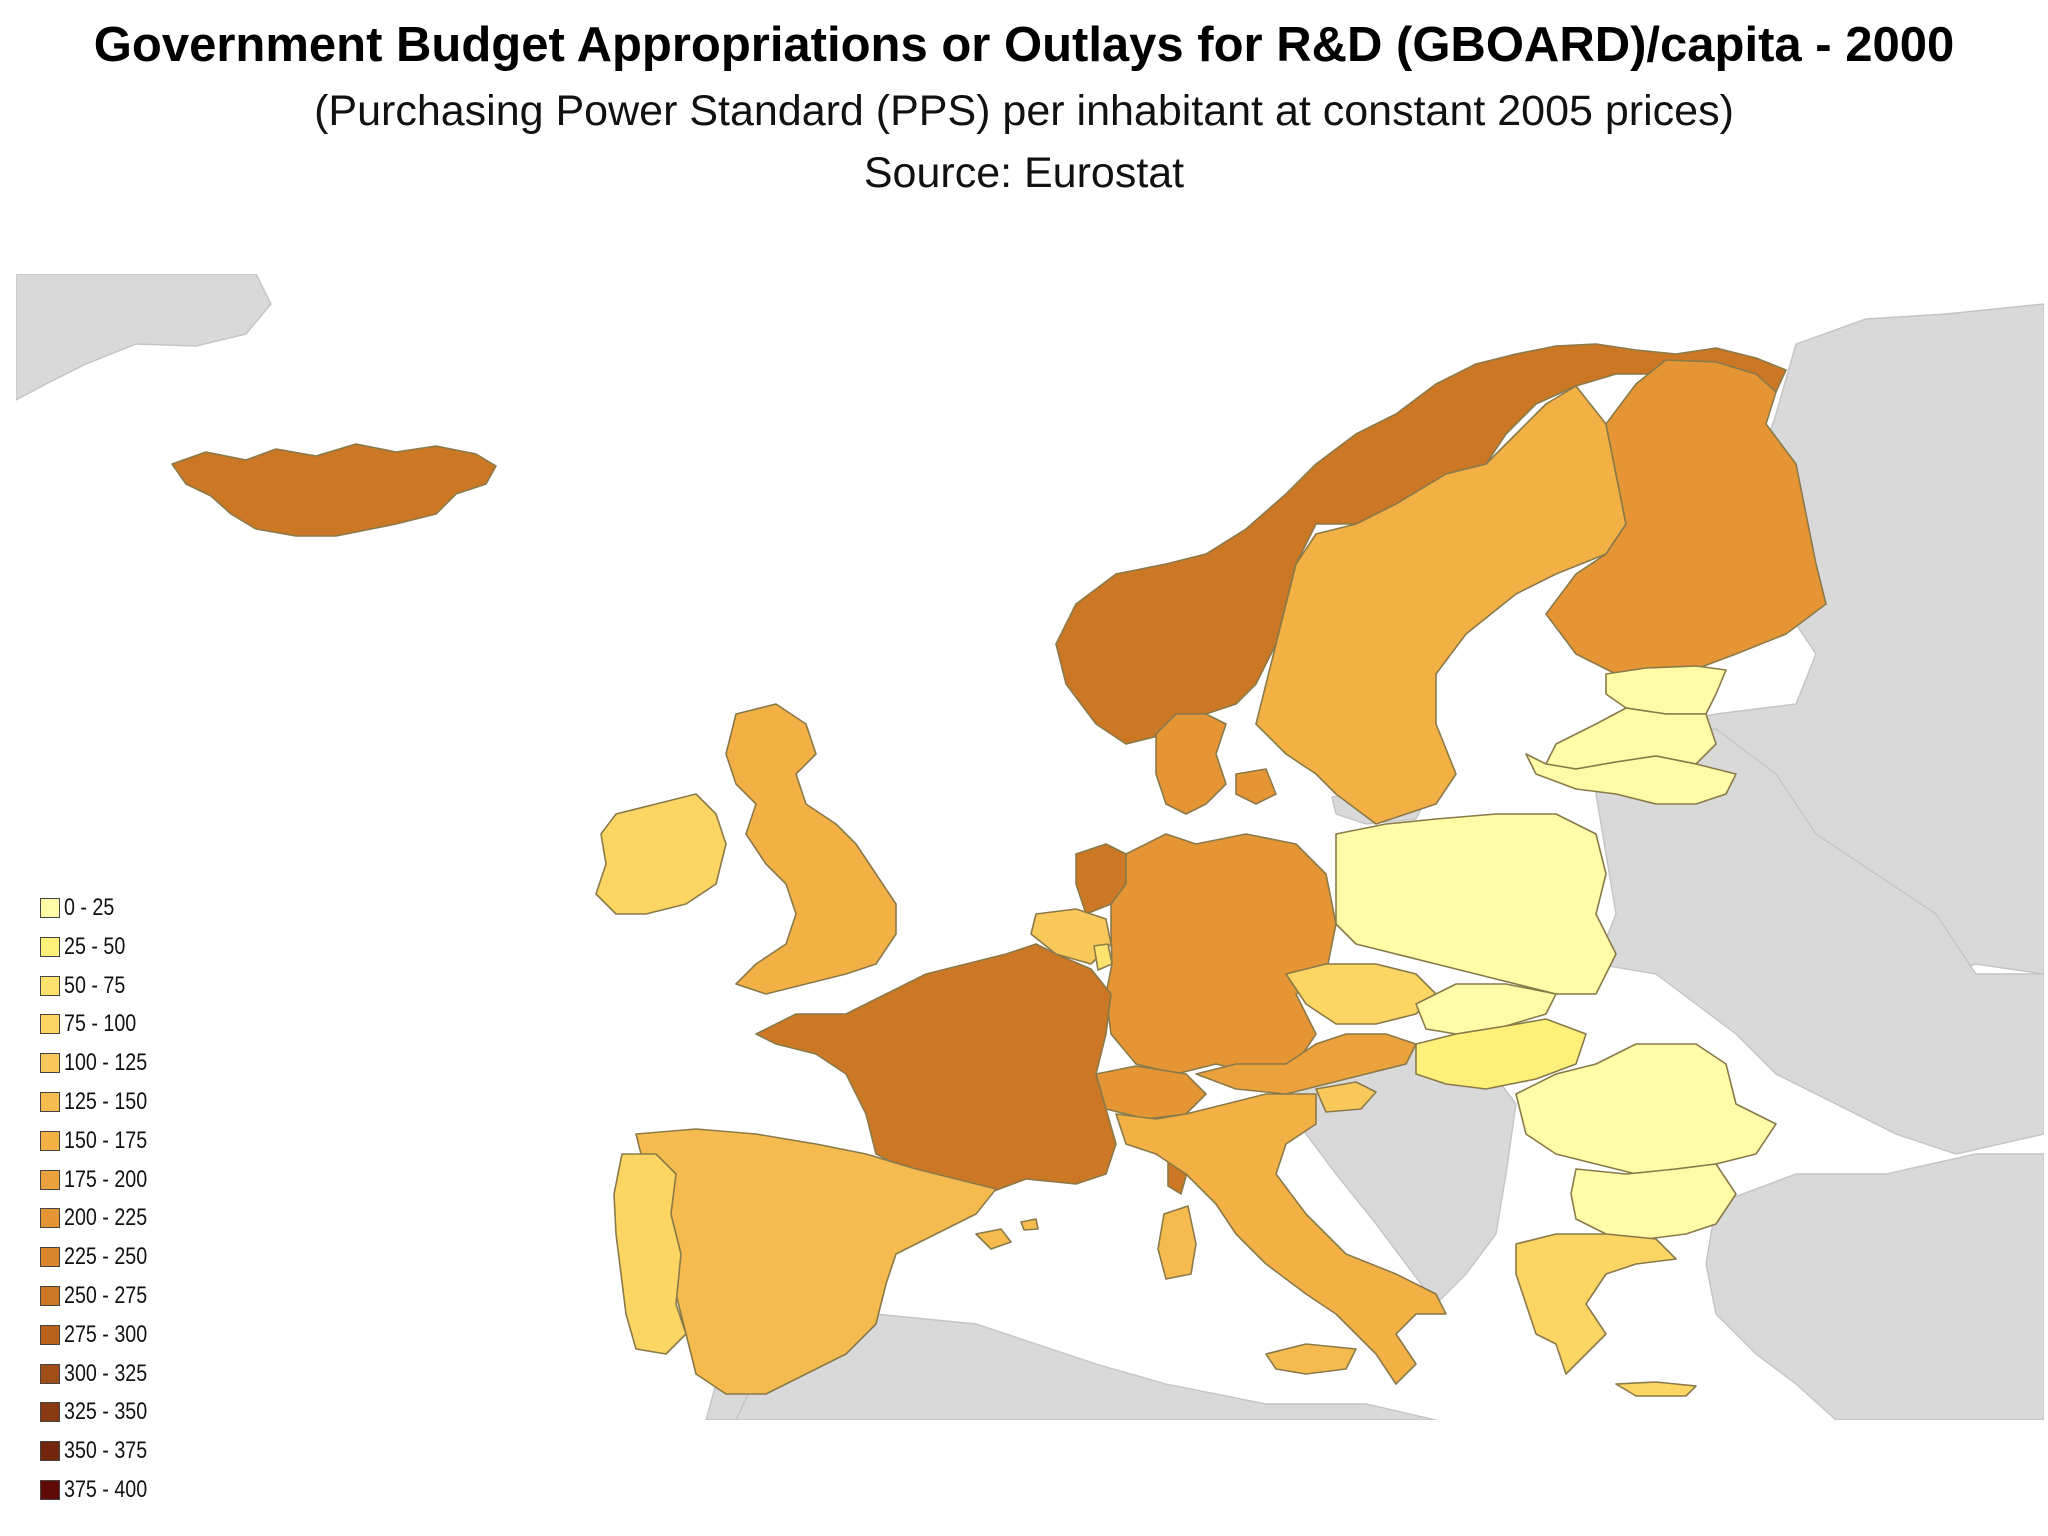 The width and height of the screenshot is (2048, 1536). What do you see at coordinates (1653, 1201) in the screenshot?
I see `region-bulgaria` at bounding box center [1653, 1201].